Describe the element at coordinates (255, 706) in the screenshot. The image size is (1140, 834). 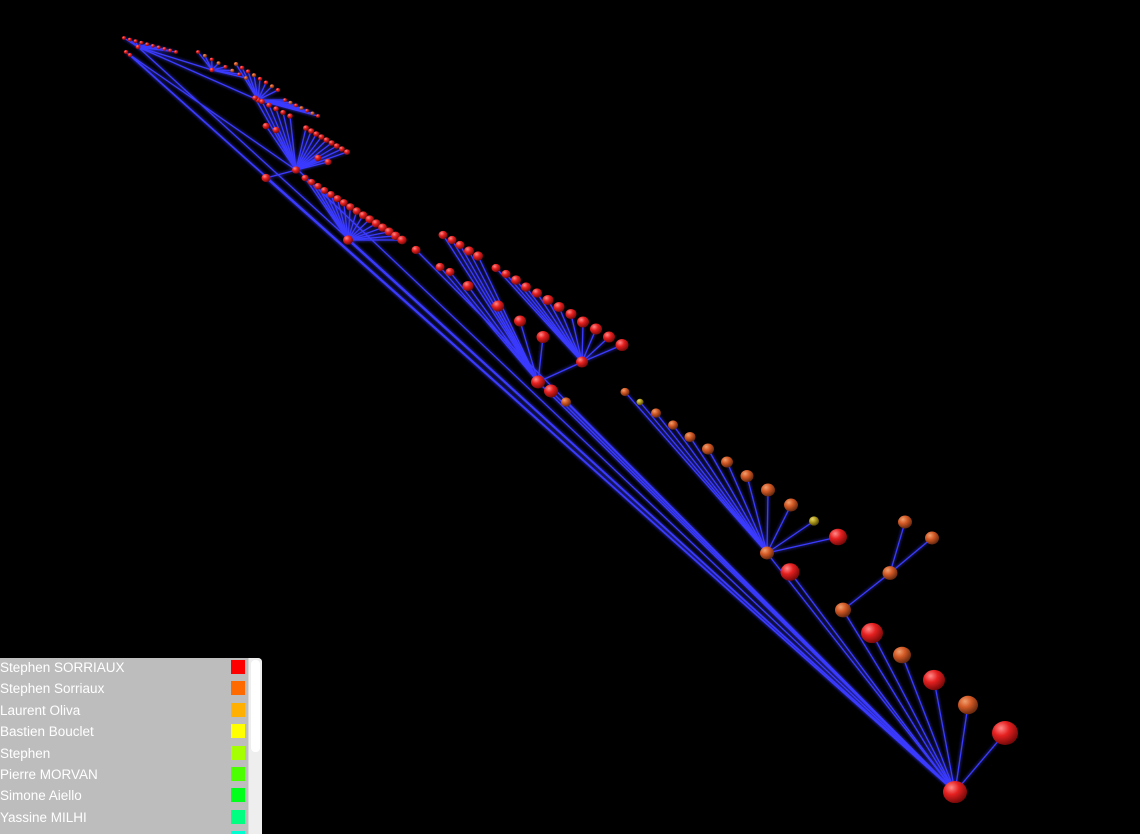
I see `legend-scrollbar-thumb` at that location.